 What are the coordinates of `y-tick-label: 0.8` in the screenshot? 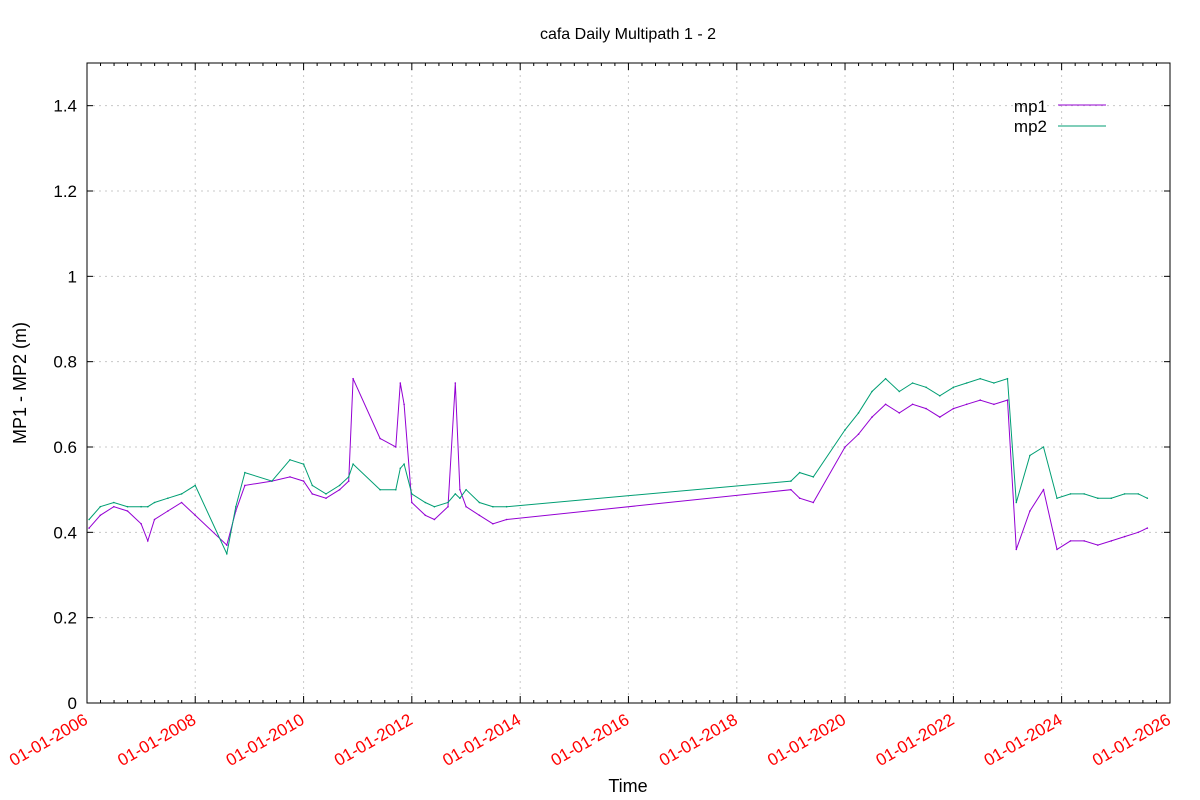 It's located at (65, 362).